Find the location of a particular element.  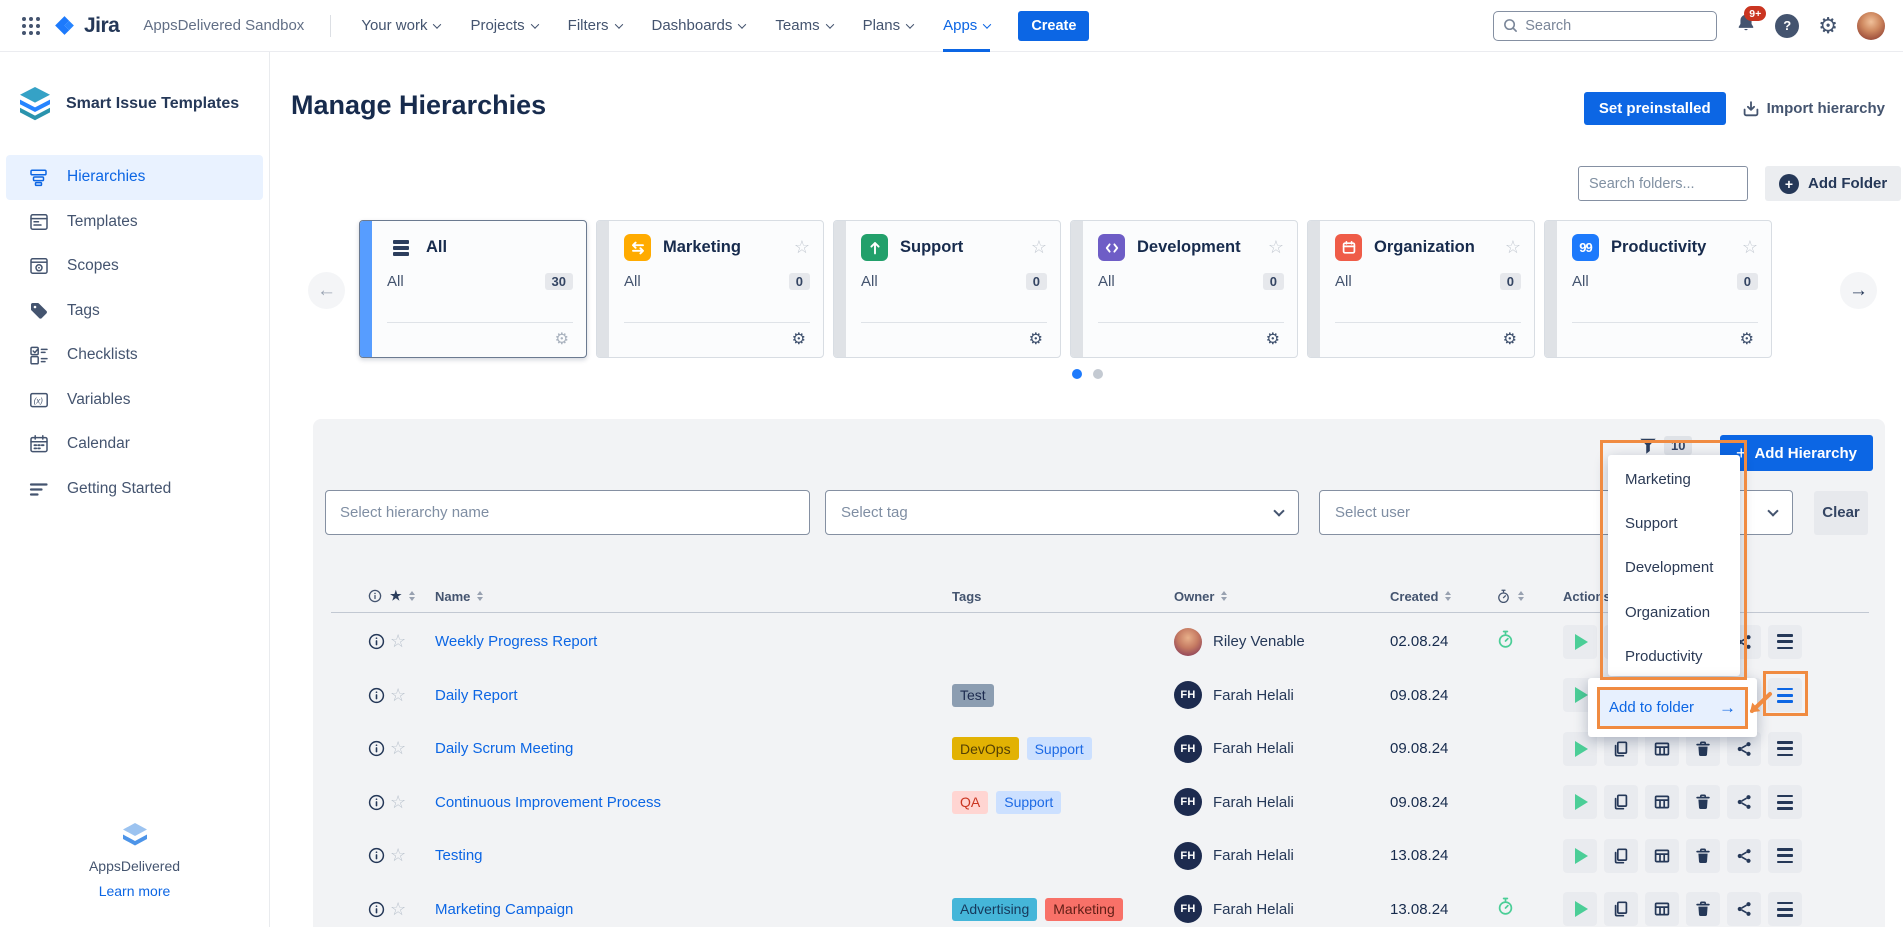

menu-item-marketing: Marketing is located at coordinates (1658, 479).